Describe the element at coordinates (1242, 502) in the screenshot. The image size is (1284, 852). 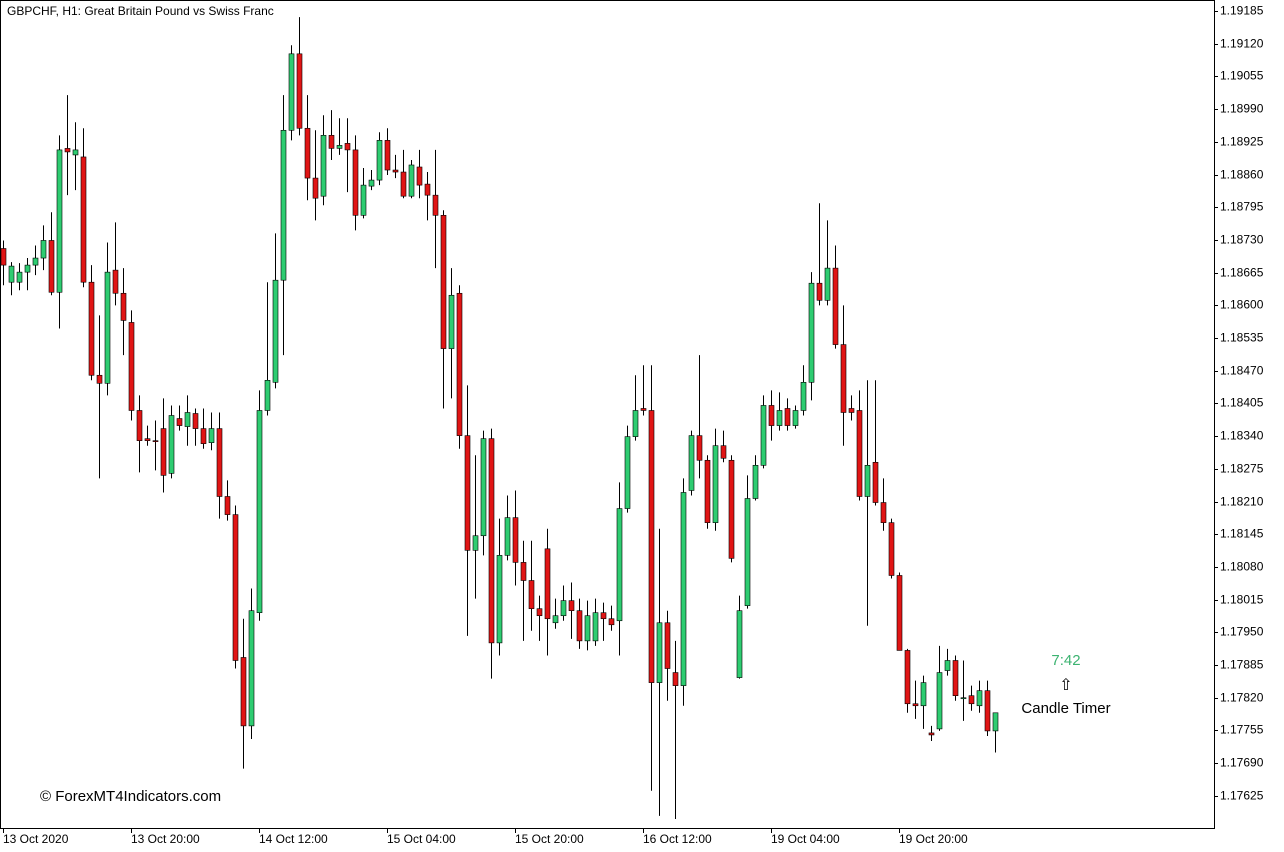
I see `y-tick-label: 1.18210` at that location.